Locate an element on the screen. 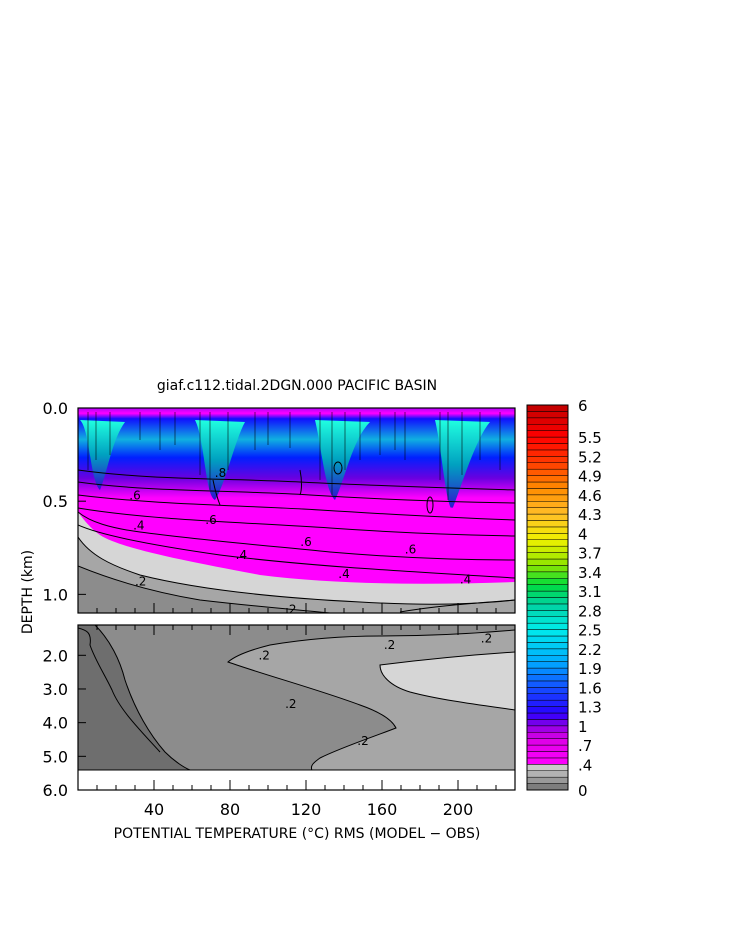 Image resolution: width=733 pixels, height=945 pixels. colorbar-label: 5.2 is located at coordinates (590, 457).